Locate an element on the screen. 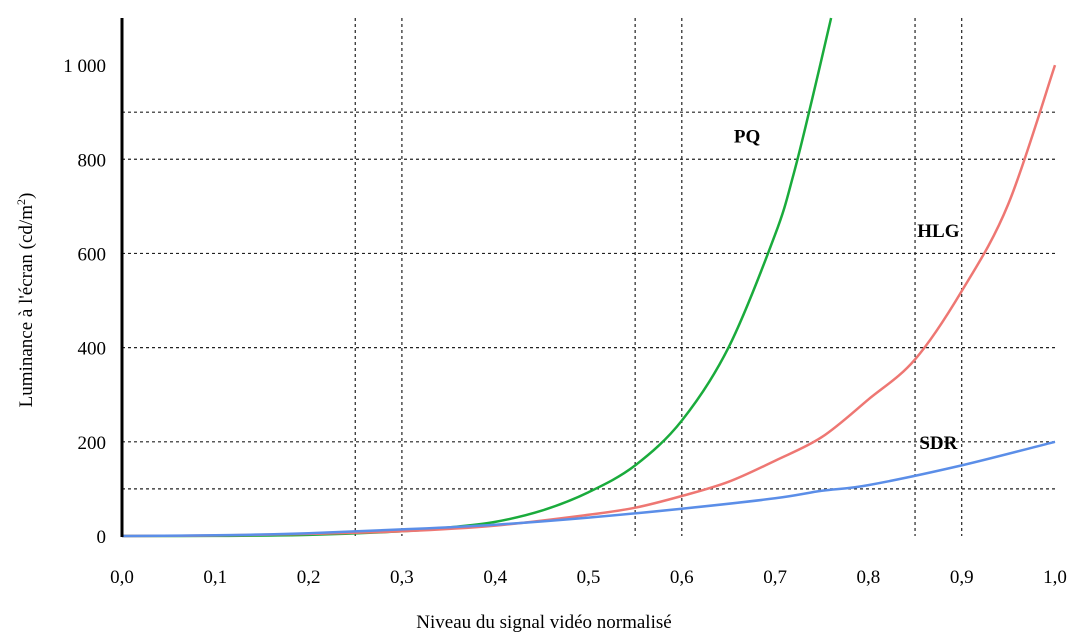 The image size is (1075, 637). y-axis-title-superscript: 2 is located at coordinates (21, 202).